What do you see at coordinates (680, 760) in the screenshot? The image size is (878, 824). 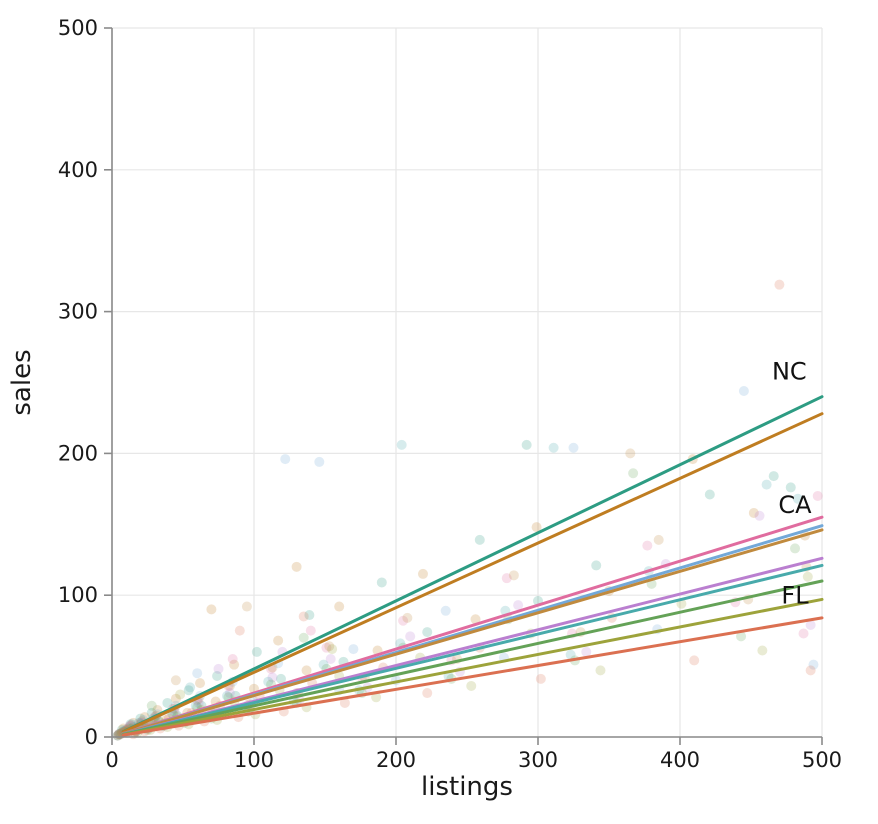 I see `x-tick-label: 400` at bounding box center [680, 760].